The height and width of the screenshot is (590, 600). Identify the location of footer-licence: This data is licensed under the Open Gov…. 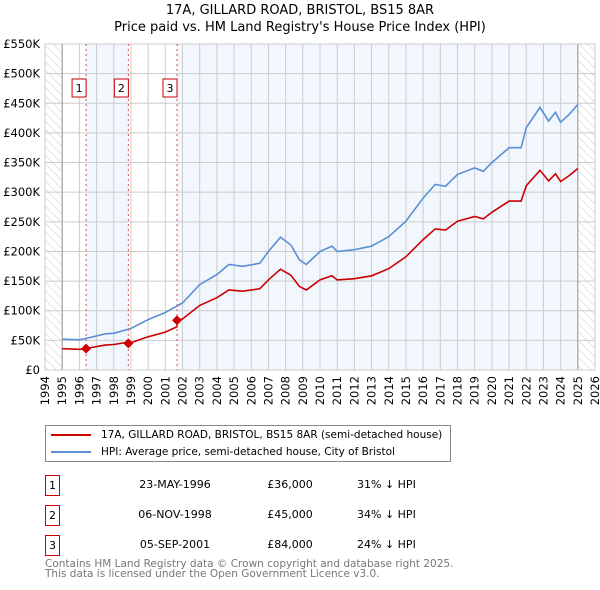
(212, 574).